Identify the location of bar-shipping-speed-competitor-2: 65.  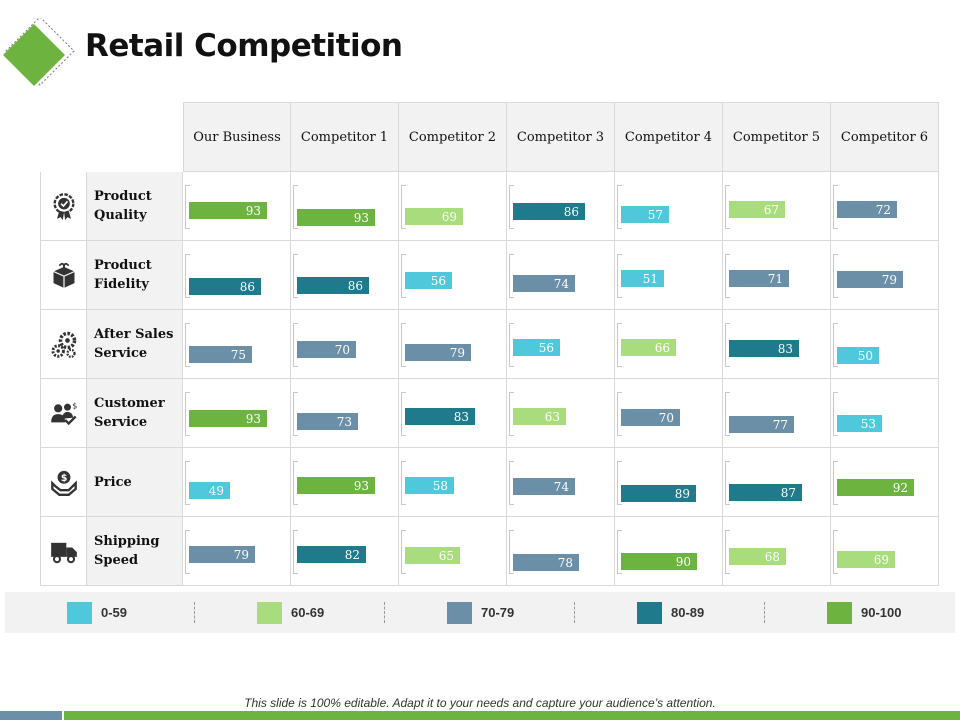
(432, 555).